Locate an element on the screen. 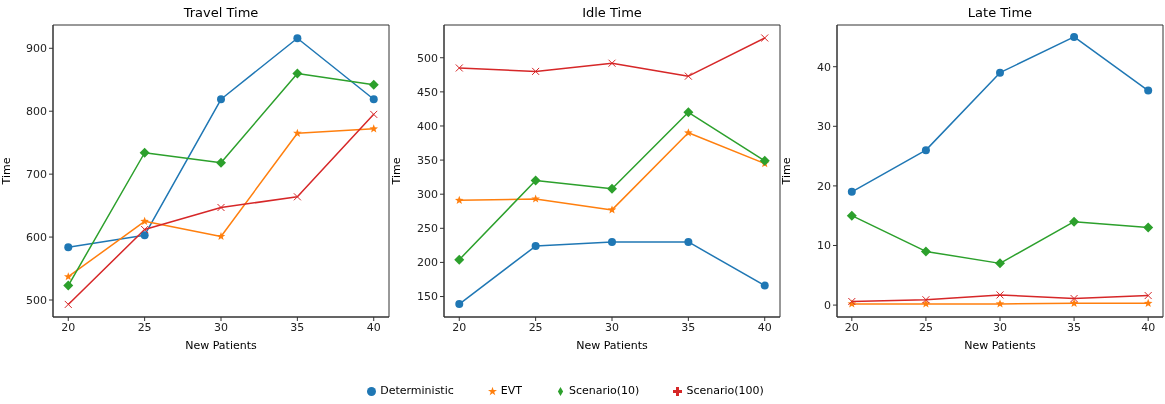 The width and height of the screenshot is (1165, 404). y-tick-label: 20 is located at coordinates (824, 186).